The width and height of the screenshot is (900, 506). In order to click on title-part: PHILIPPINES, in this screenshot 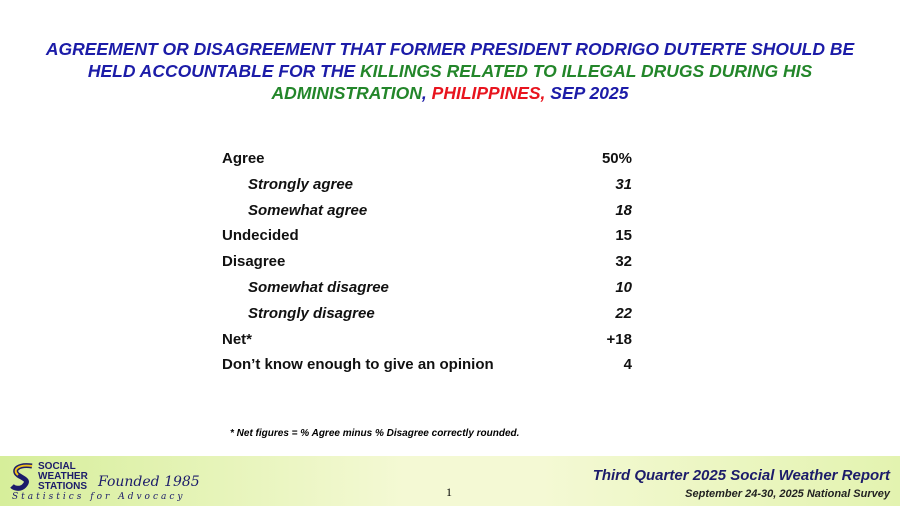, I will do `click(488, 93)`.